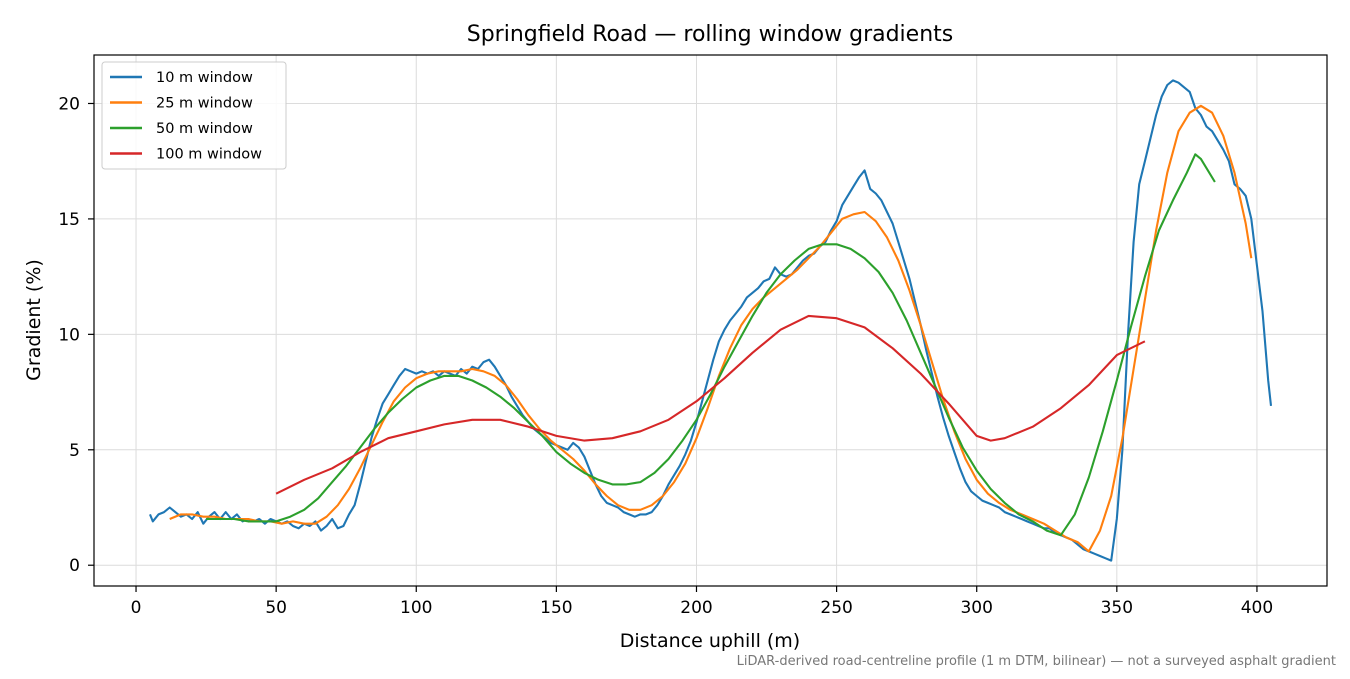 The width and height of the screenshot is (1350, 679). I want to click on x-tick-label: 150, so click(556, 608).